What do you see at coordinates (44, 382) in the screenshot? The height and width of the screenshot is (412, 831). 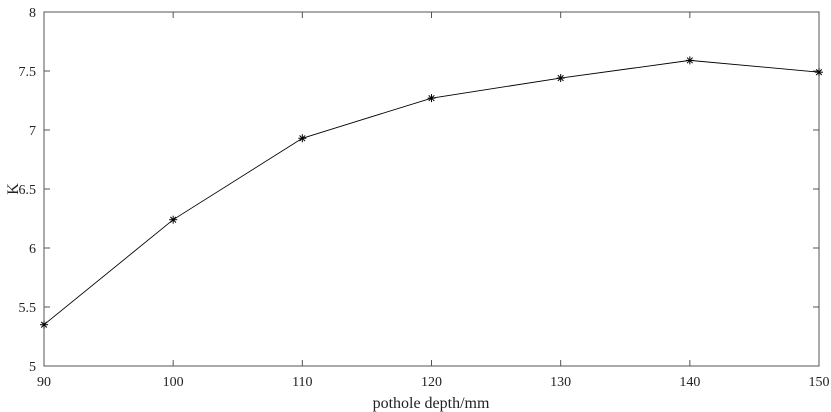 I see `x-tick-label: 90` at bounding box center [44, 382].